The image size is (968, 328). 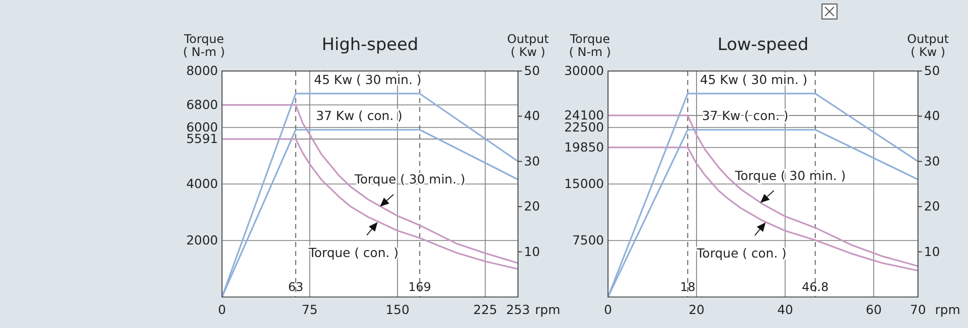 What do you see at coordinates (202, 70) in the screenshot?
I see `y-tick-label: 8000` at bounding box center [202, 70].